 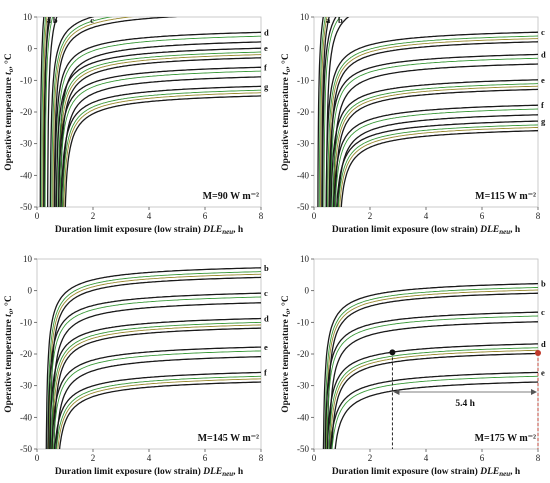 I want to click on annotation-point-red, so click(x=538, y=353).